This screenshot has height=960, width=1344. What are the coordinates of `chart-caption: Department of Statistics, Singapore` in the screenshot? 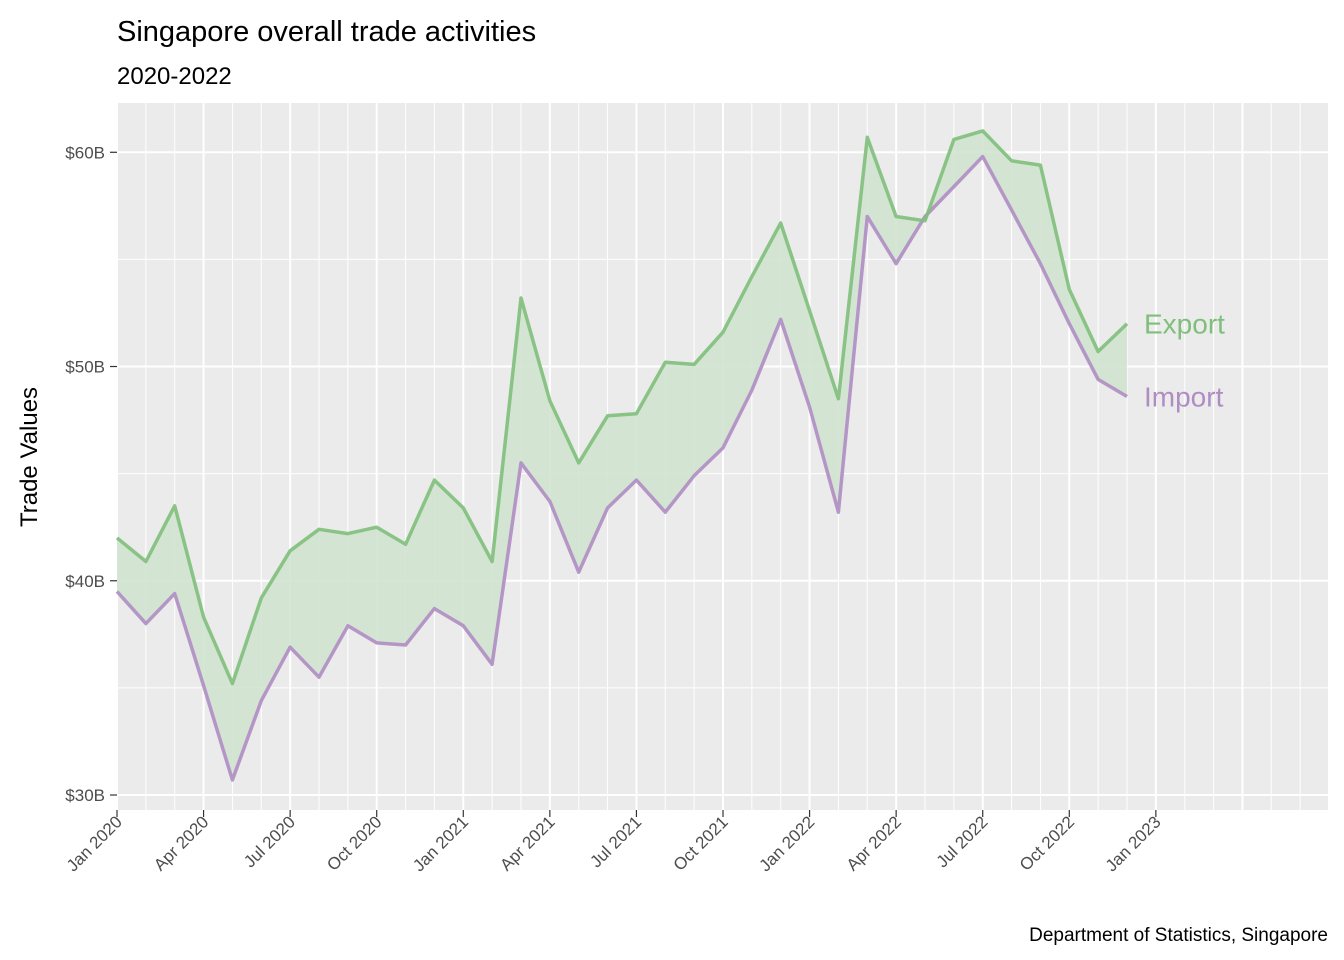 It's located at (1178, 935).